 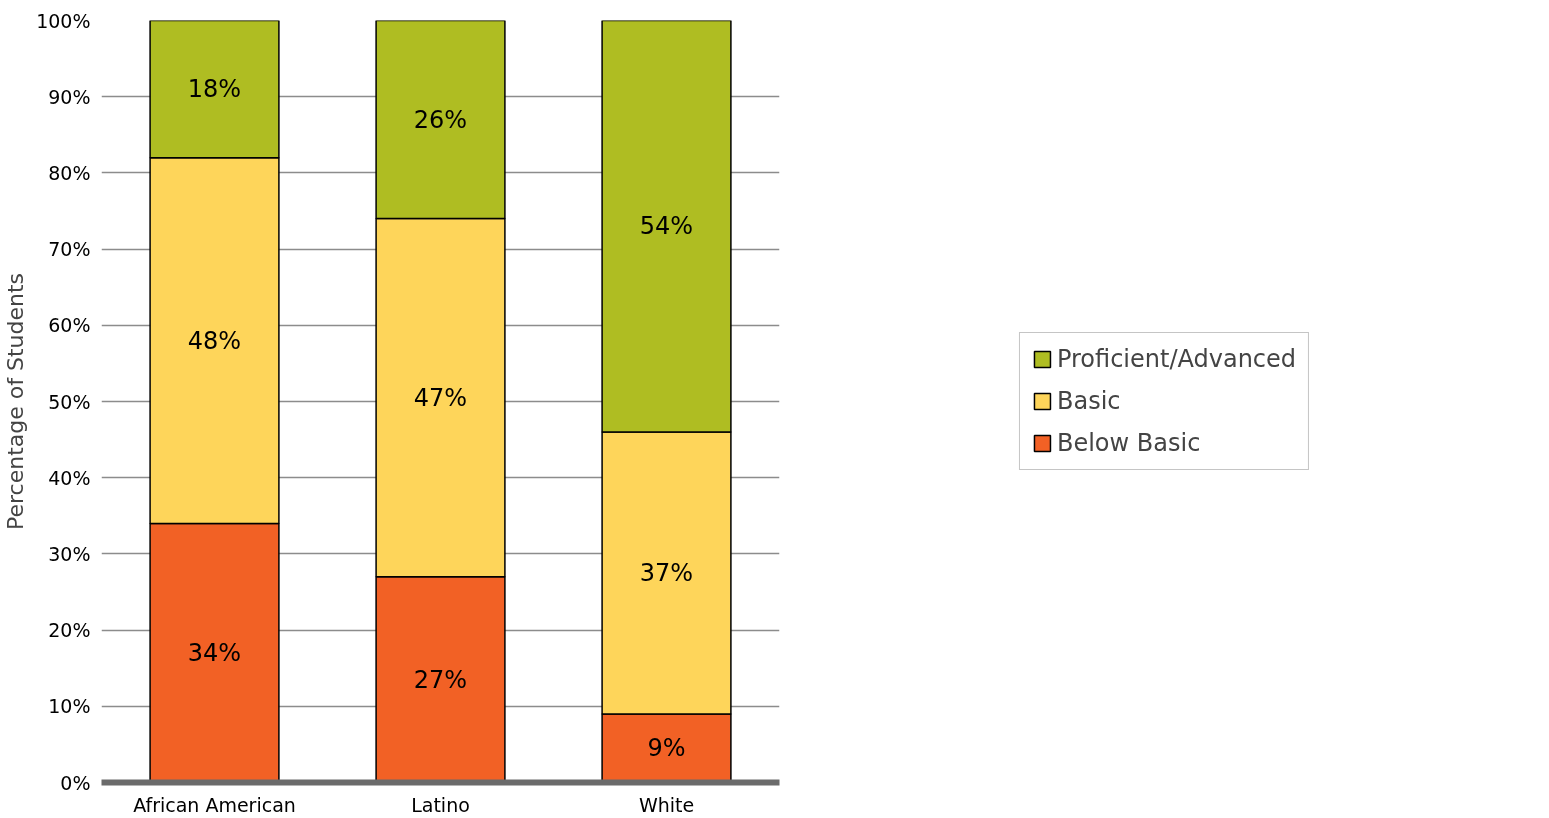 What do you see at coordinates (440, 679) in the screenshot?
I see `data-label: 27%` at bounding box center [440, 679].